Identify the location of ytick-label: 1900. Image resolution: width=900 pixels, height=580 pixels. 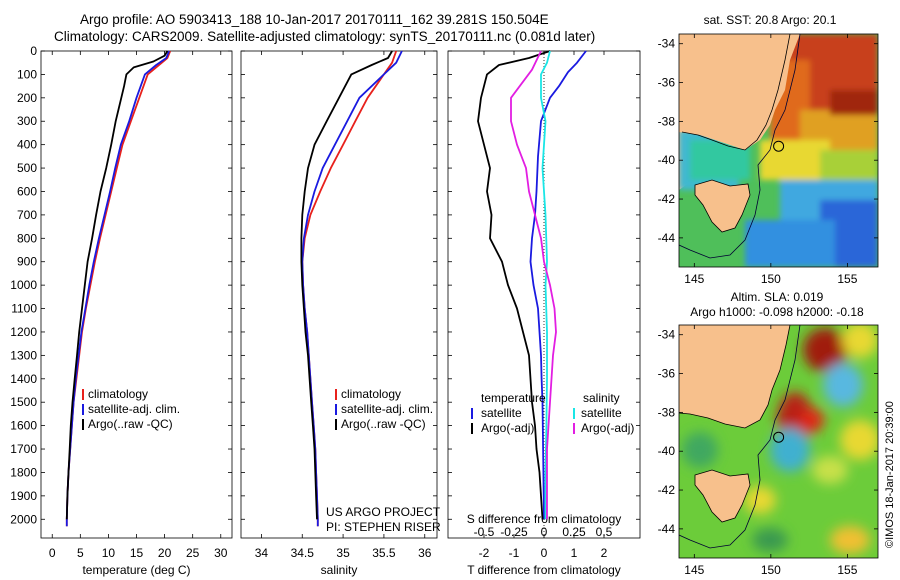
(23, 496).